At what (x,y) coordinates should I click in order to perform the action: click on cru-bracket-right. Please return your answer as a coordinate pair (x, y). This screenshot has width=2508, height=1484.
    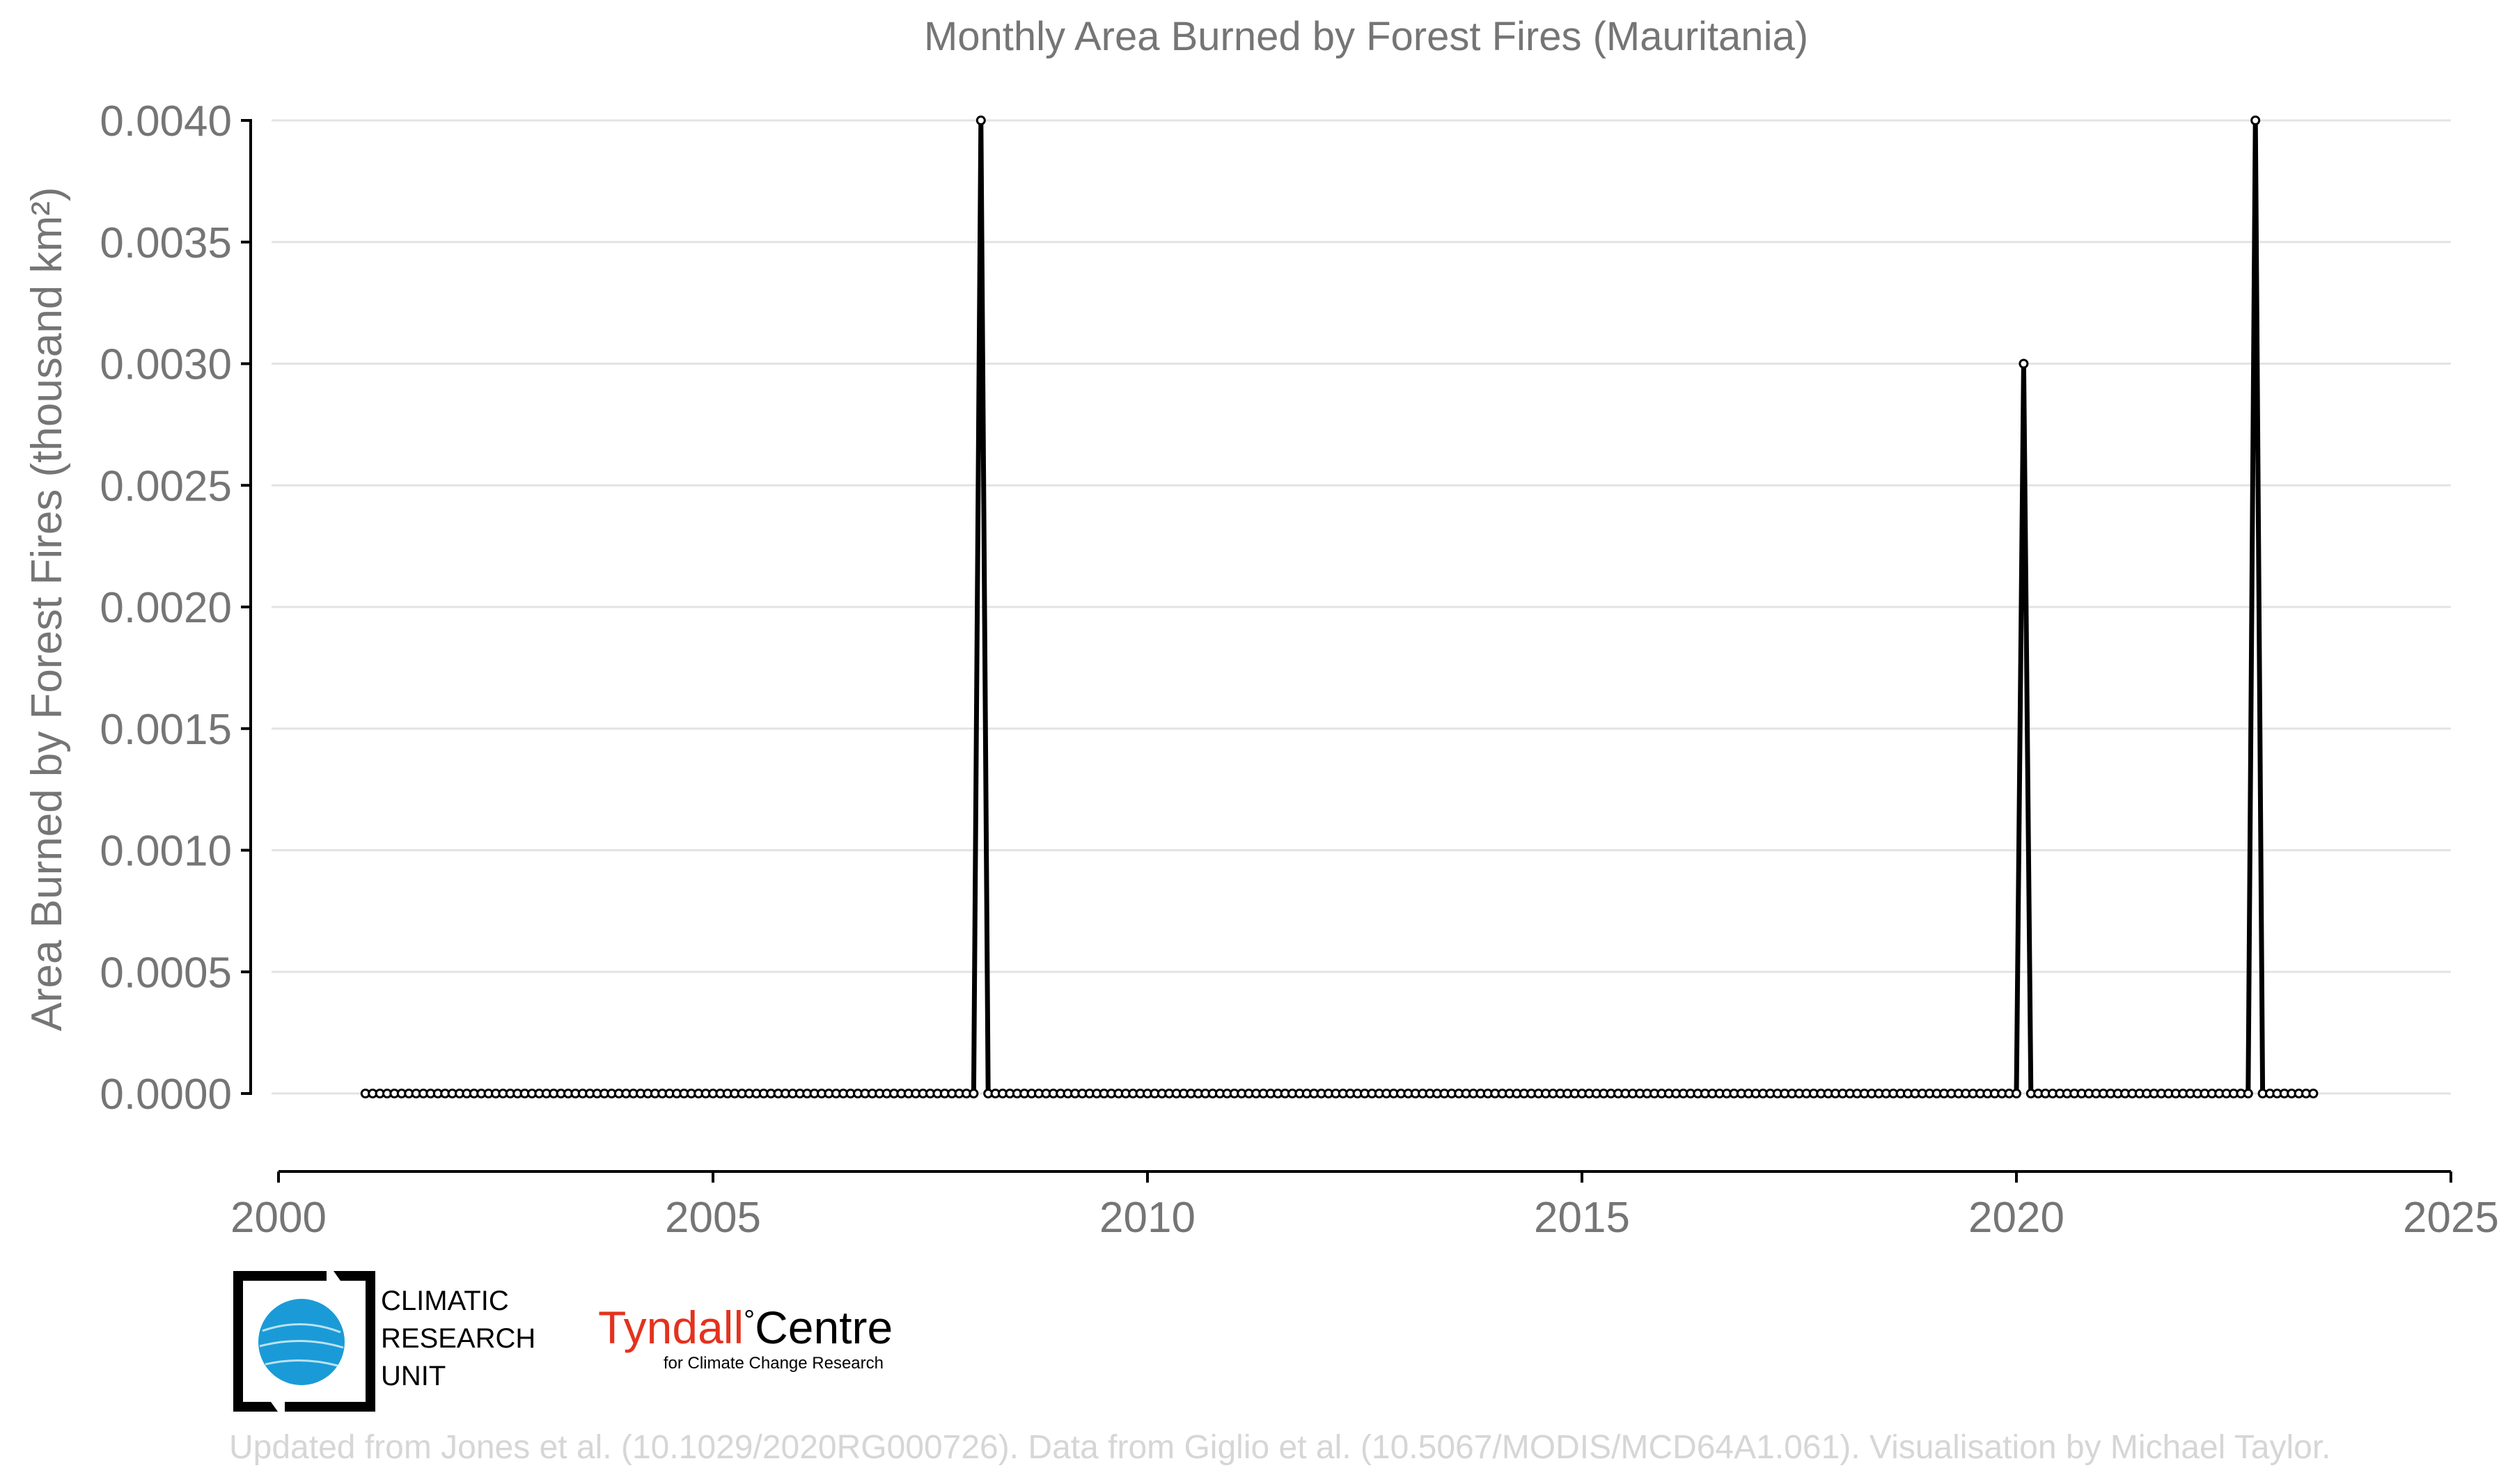
    Looking at the image, I should click on (330, 1341).